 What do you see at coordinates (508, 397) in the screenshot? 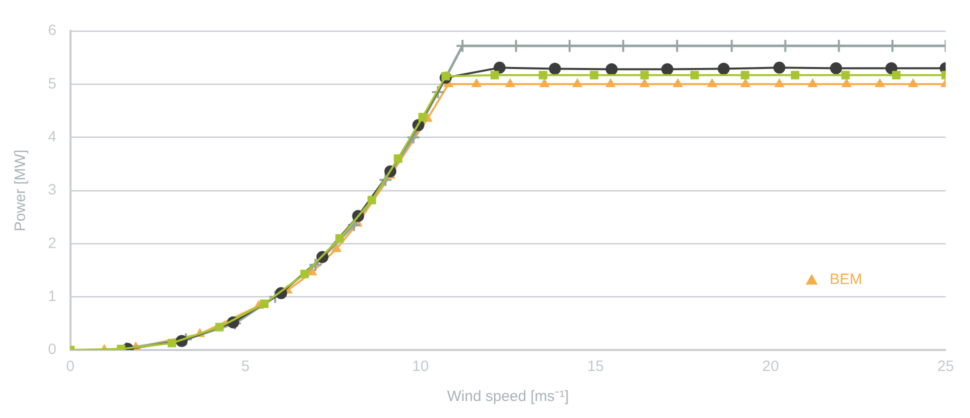
I see `x-axis-title: Wind speed [ms⁻¹]` at bounding box center [508, 397].